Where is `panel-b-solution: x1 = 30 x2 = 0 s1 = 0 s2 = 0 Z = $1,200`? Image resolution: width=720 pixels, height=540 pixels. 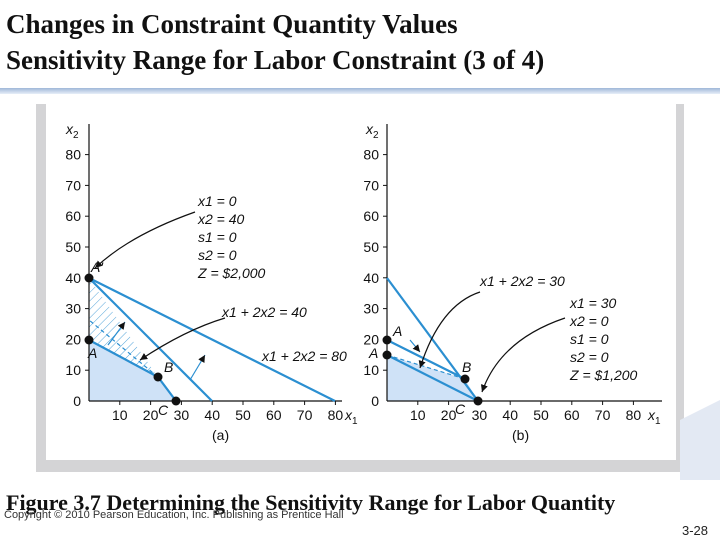
panel-b-solution: x1 = 30 x2 = 0 s1 = 0 s2 = 0 Z = $1,200 is located at coordinates (603, 339).